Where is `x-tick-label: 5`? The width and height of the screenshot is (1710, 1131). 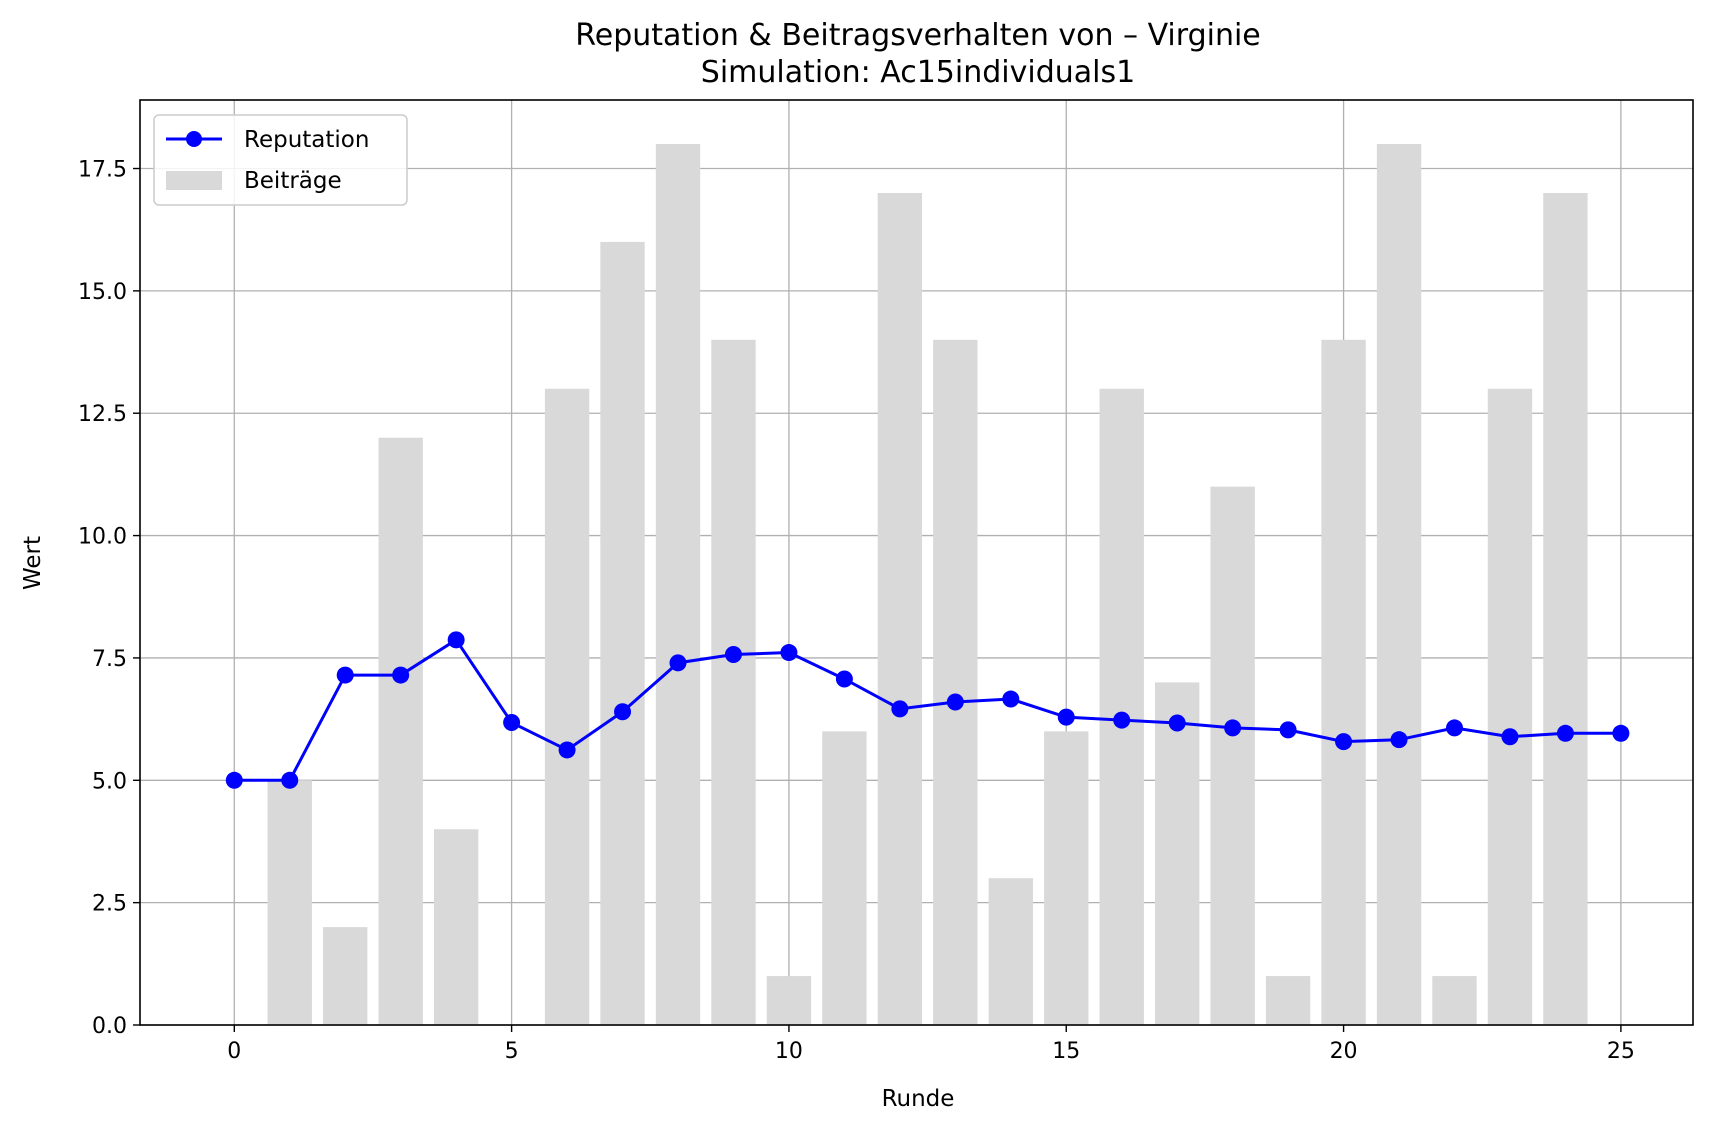 x-tick-label: 5 is located at coordinates (512, 1051).